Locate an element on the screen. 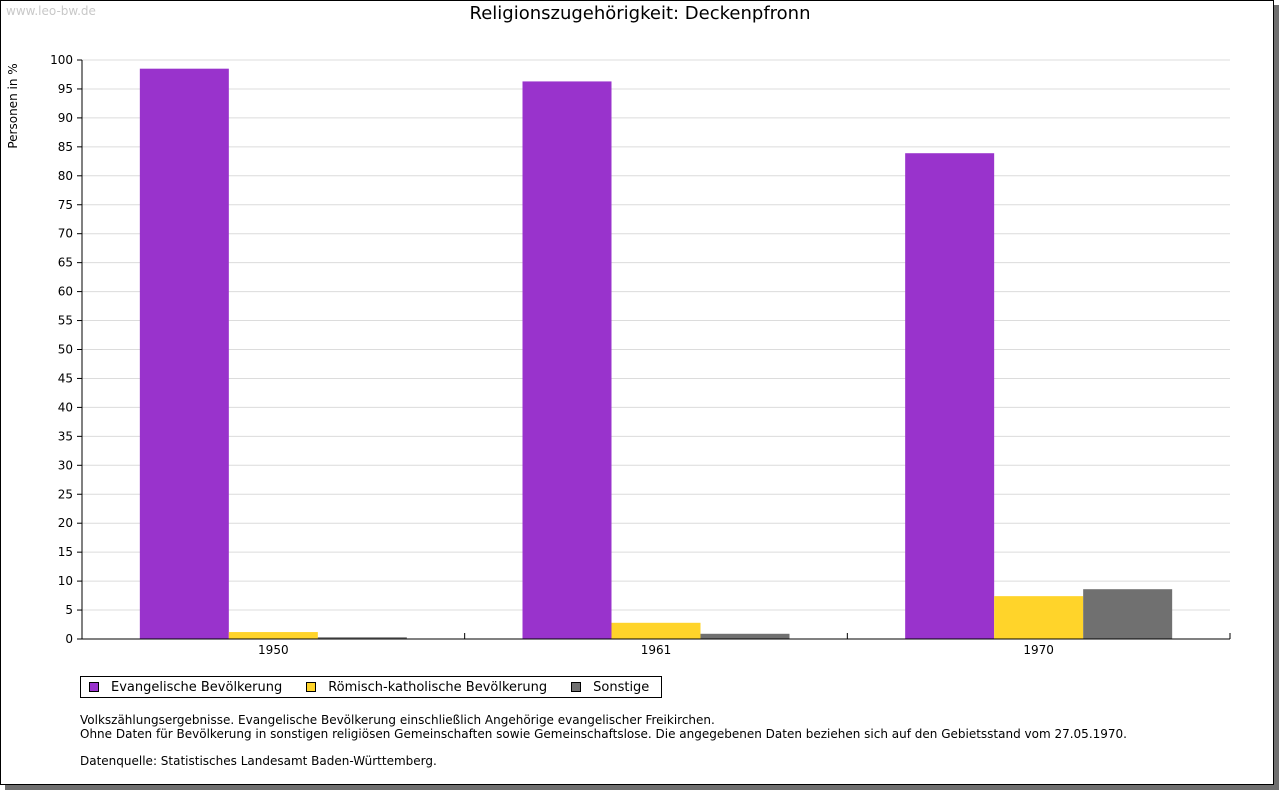 The height and width of the screenshot is (791, 1280). y-tick-label: 15 is located at coordinates (65, 552).